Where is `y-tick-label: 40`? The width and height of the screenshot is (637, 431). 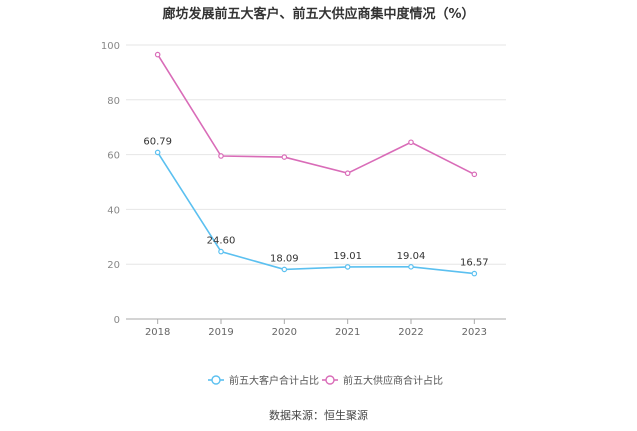 y-tick-label: 40 is located at coordinates (113, 210).